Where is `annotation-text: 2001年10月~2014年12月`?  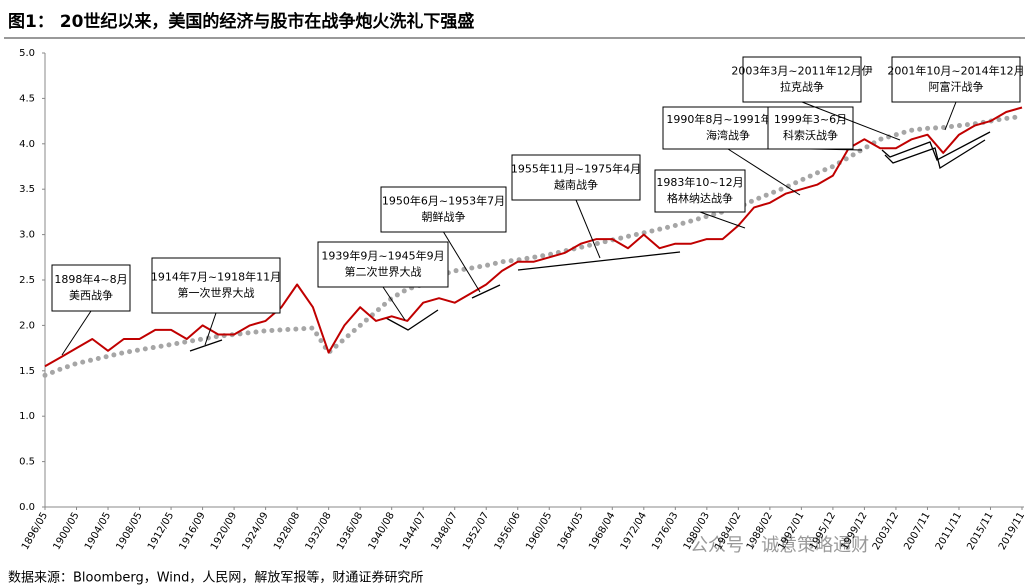
annotation-text: 2001年10月~2014年12月 is located at coordinates (955, 71).